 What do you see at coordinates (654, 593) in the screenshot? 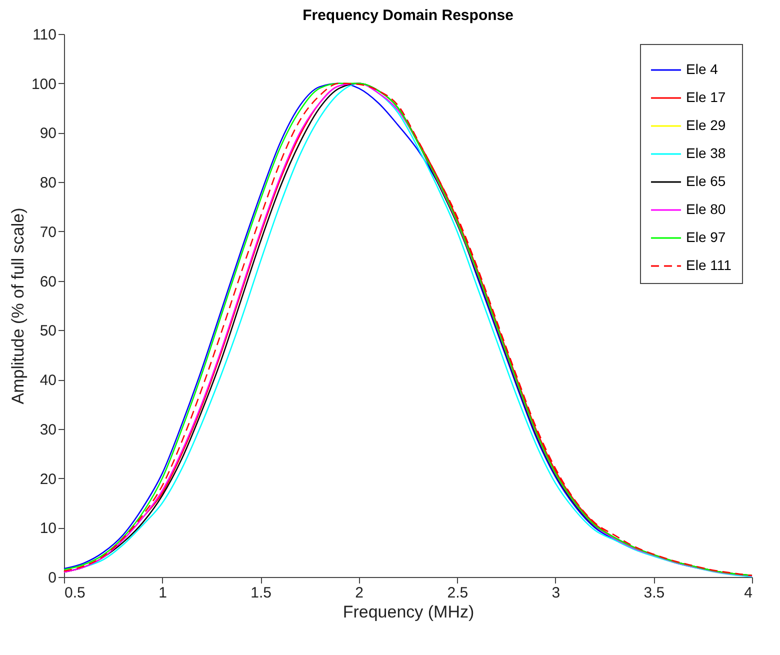
I see `x-tick-label: 3.5` at bounding box center [654, 593].